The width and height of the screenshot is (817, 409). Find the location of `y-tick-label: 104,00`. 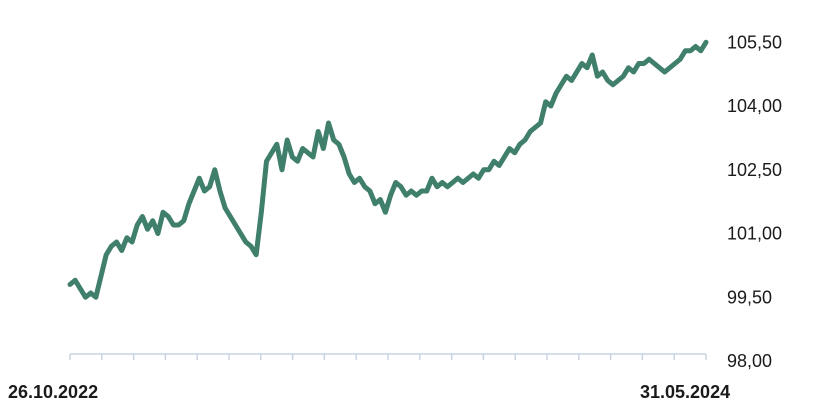

y-tick-label: 104,00 is located at coordinates (754, 106).